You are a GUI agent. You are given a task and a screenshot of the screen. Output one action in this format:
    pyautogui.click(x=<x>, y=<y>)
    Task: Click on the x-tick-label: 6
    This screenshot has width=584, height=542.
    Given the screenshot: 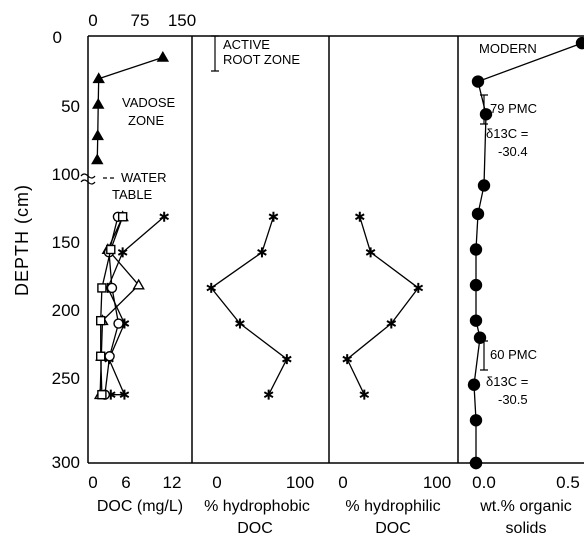 What is the action you would take?
    pyautogui.click(x=125, y=482)
    